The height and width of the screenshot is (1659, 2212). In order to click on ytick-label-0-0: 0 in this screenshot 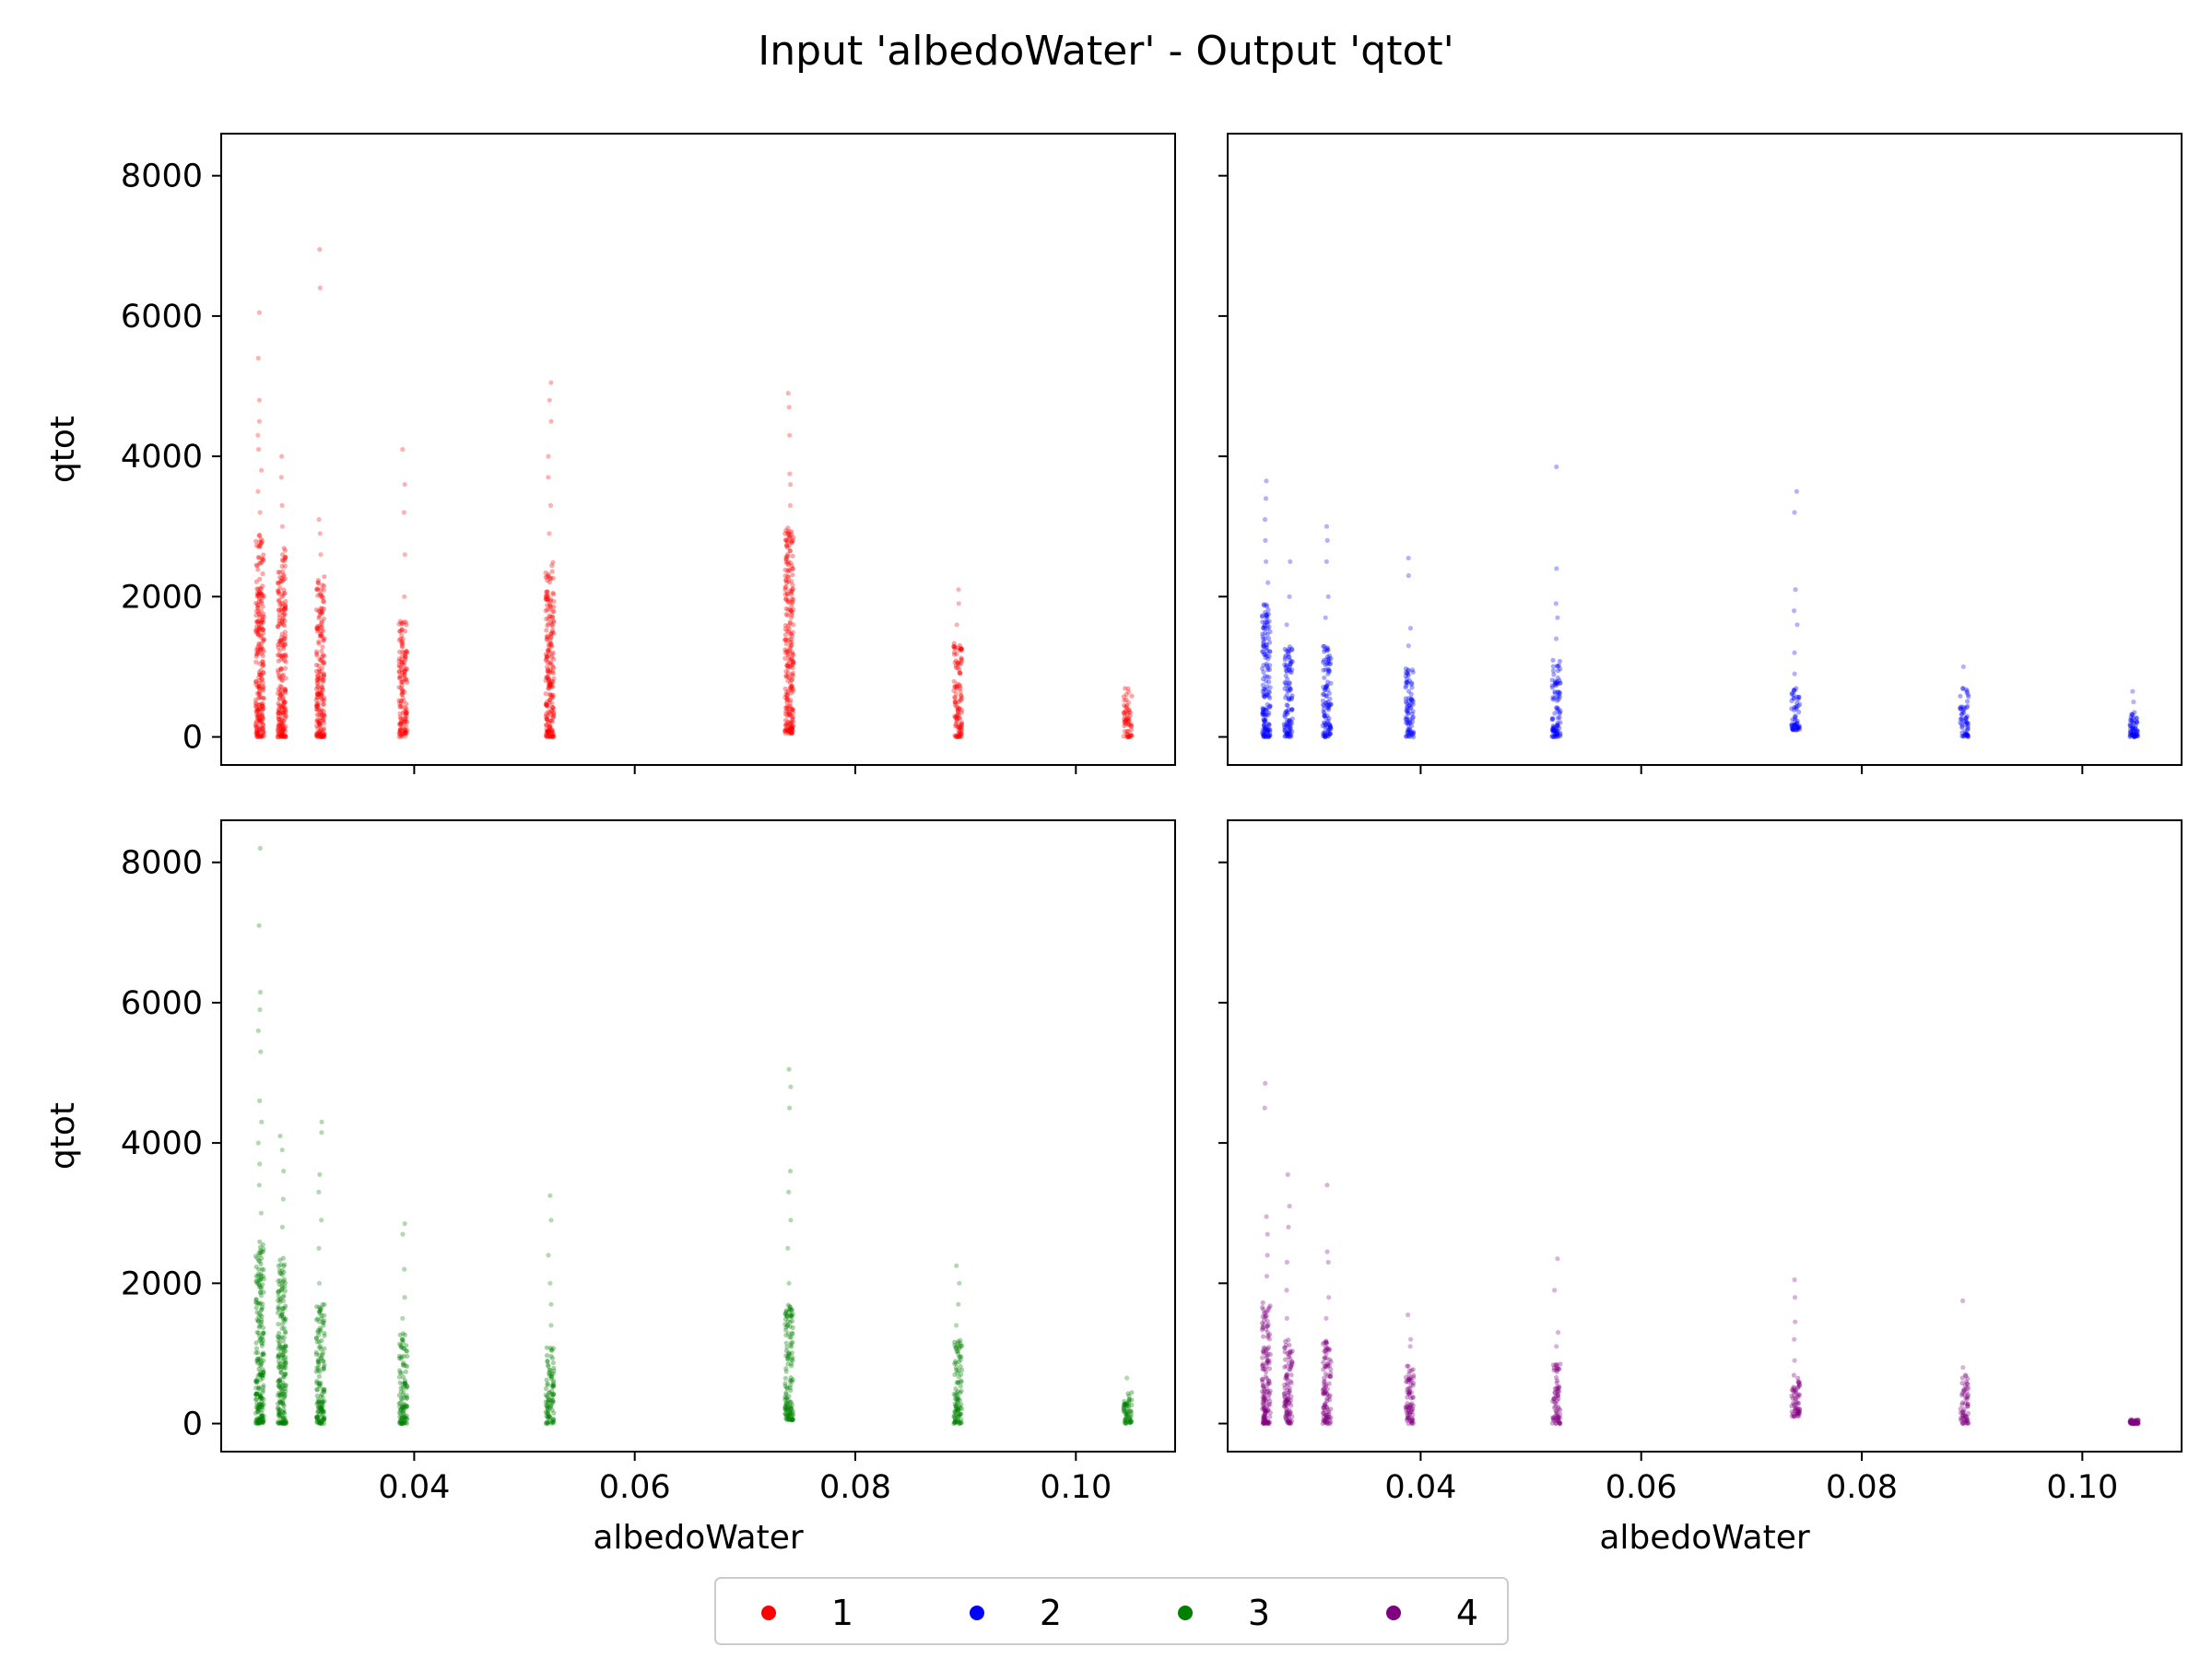, I will do `click(192, 738)`.